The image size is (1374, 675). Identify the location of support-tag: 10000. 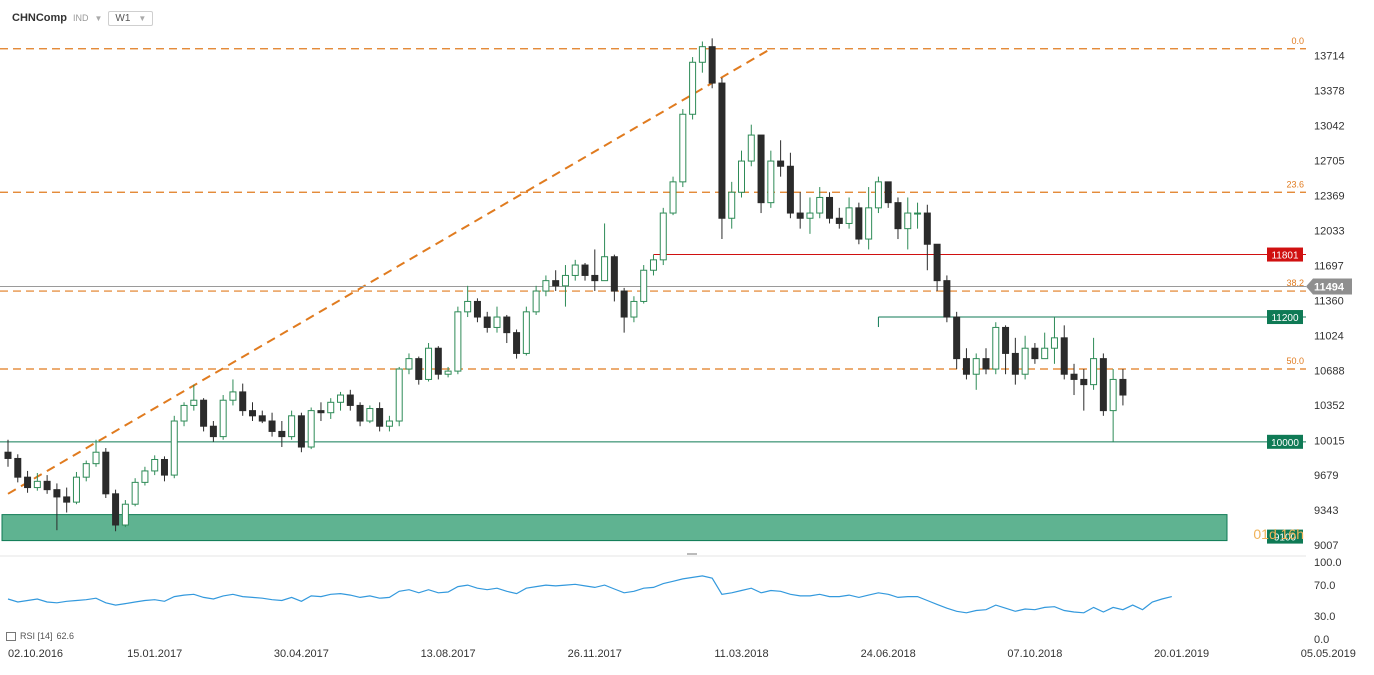
(1285, 443).